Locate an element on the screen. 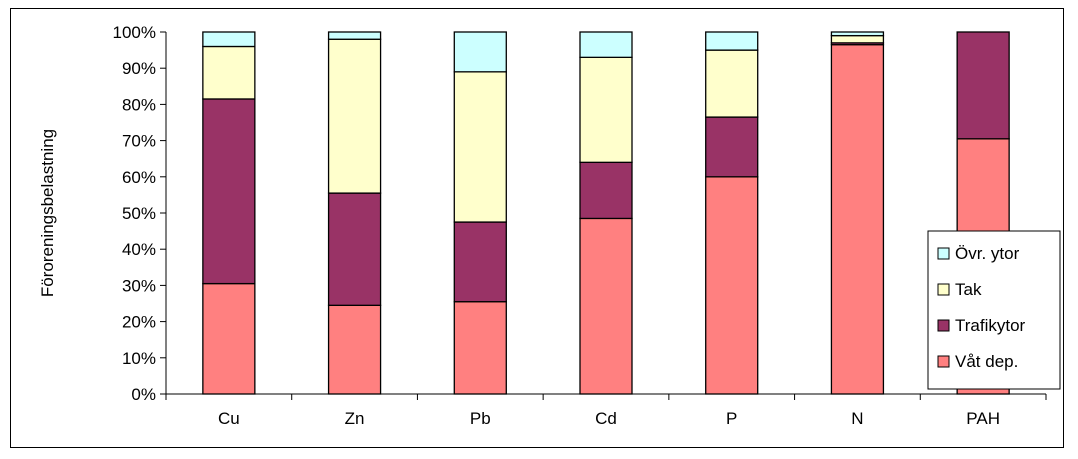  y-tick-label: 10% is located at coordinates (139, 358).